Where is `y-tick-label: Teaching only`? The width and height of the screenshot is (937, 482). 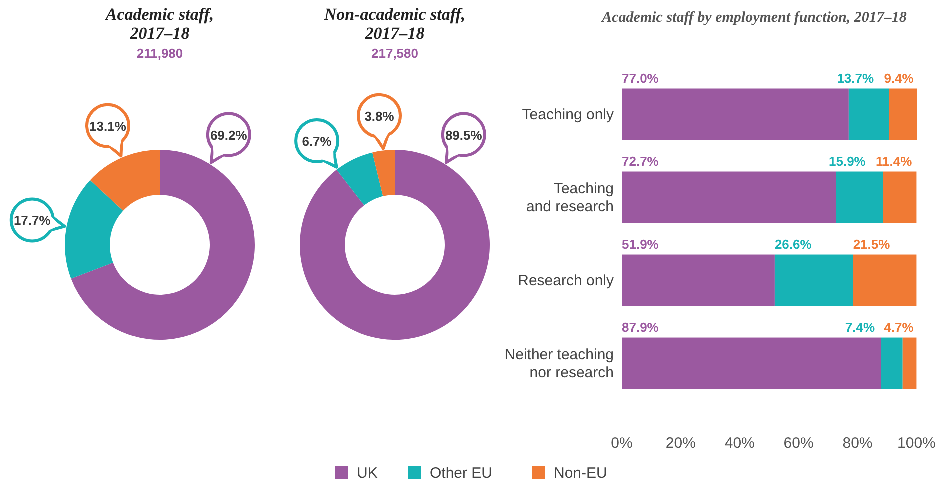 y-tick-label: Teaching only is located at coordinates (568, 115).